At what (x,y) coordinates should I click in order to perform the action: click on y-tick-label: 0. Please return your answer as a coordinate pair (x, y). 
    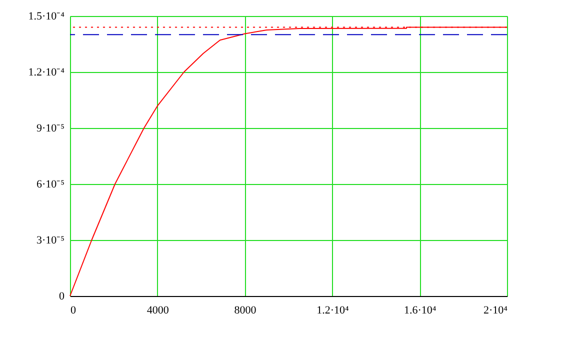
    Looking at the image, I should click on (62, 296).